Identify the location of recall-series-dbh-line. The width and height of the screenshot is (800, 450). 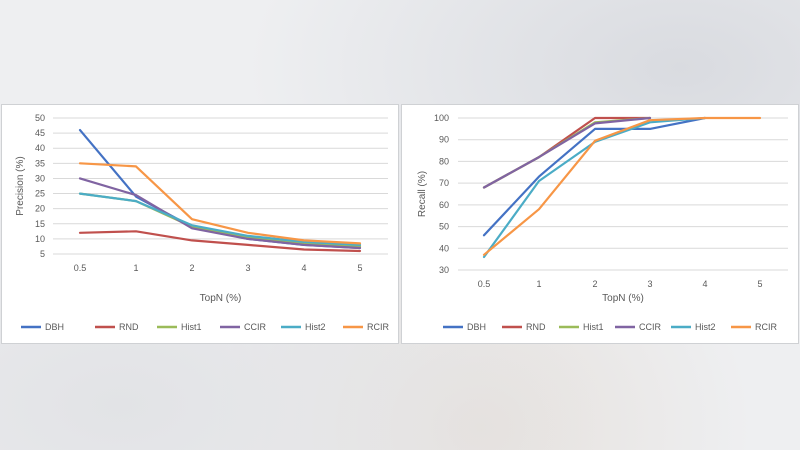
(594, 176).